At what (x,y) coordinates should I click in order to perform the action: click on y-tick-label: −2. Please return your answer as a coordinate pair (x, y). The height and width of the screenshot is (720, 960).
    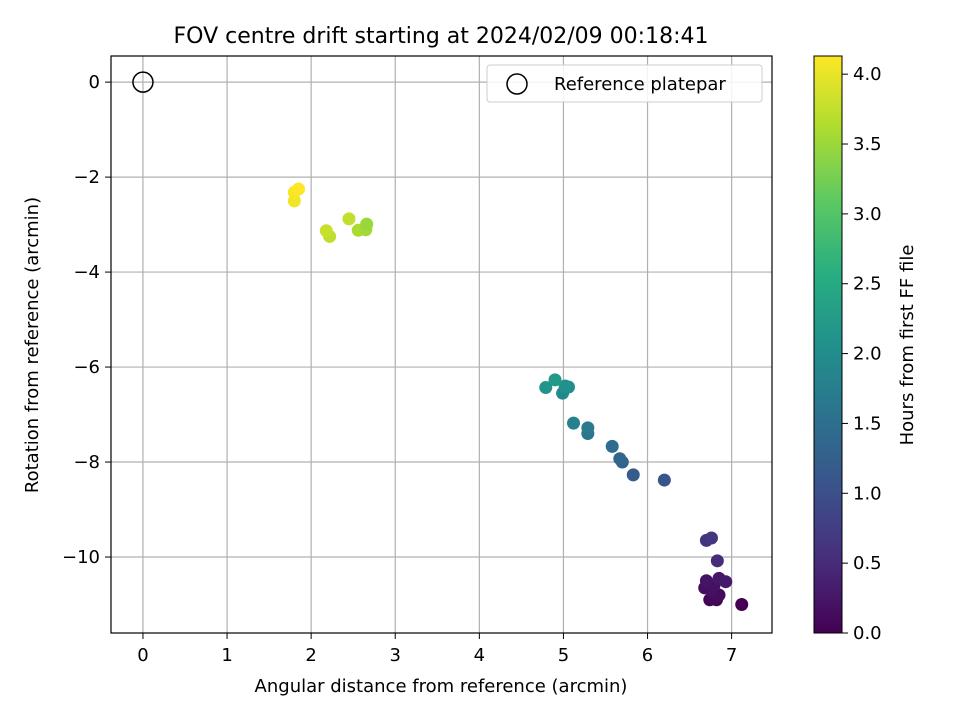
    Looking at the image, I should click on (86, 177).